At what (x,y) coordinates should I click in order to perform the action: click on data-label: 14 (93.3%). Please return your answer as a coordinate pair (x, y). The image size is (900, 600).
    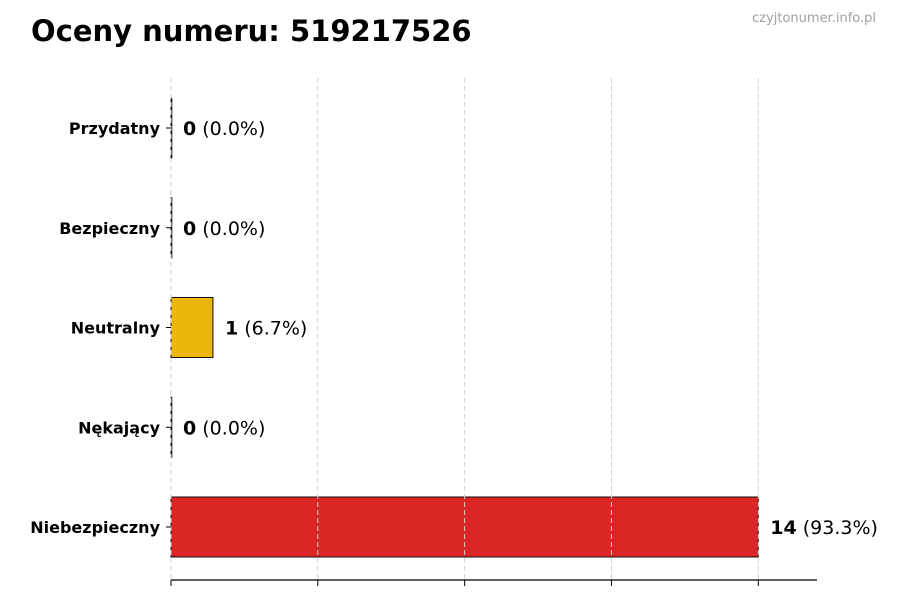
    Looking at the image, I should click on (824, 528).